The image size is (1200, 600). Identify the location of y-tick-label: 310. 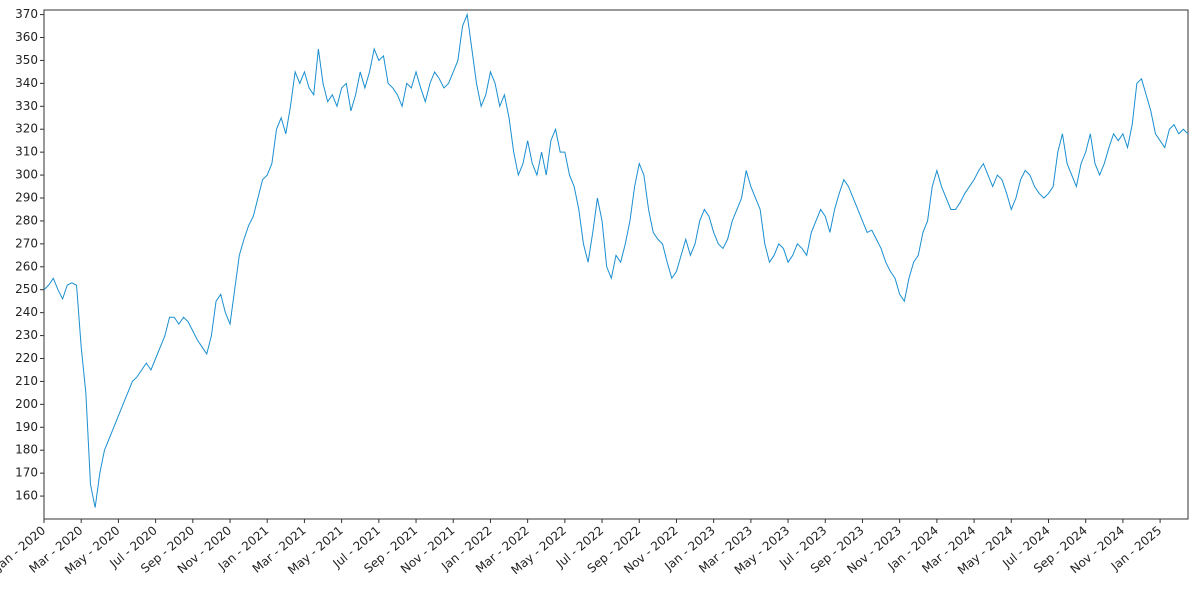
(26, 152).